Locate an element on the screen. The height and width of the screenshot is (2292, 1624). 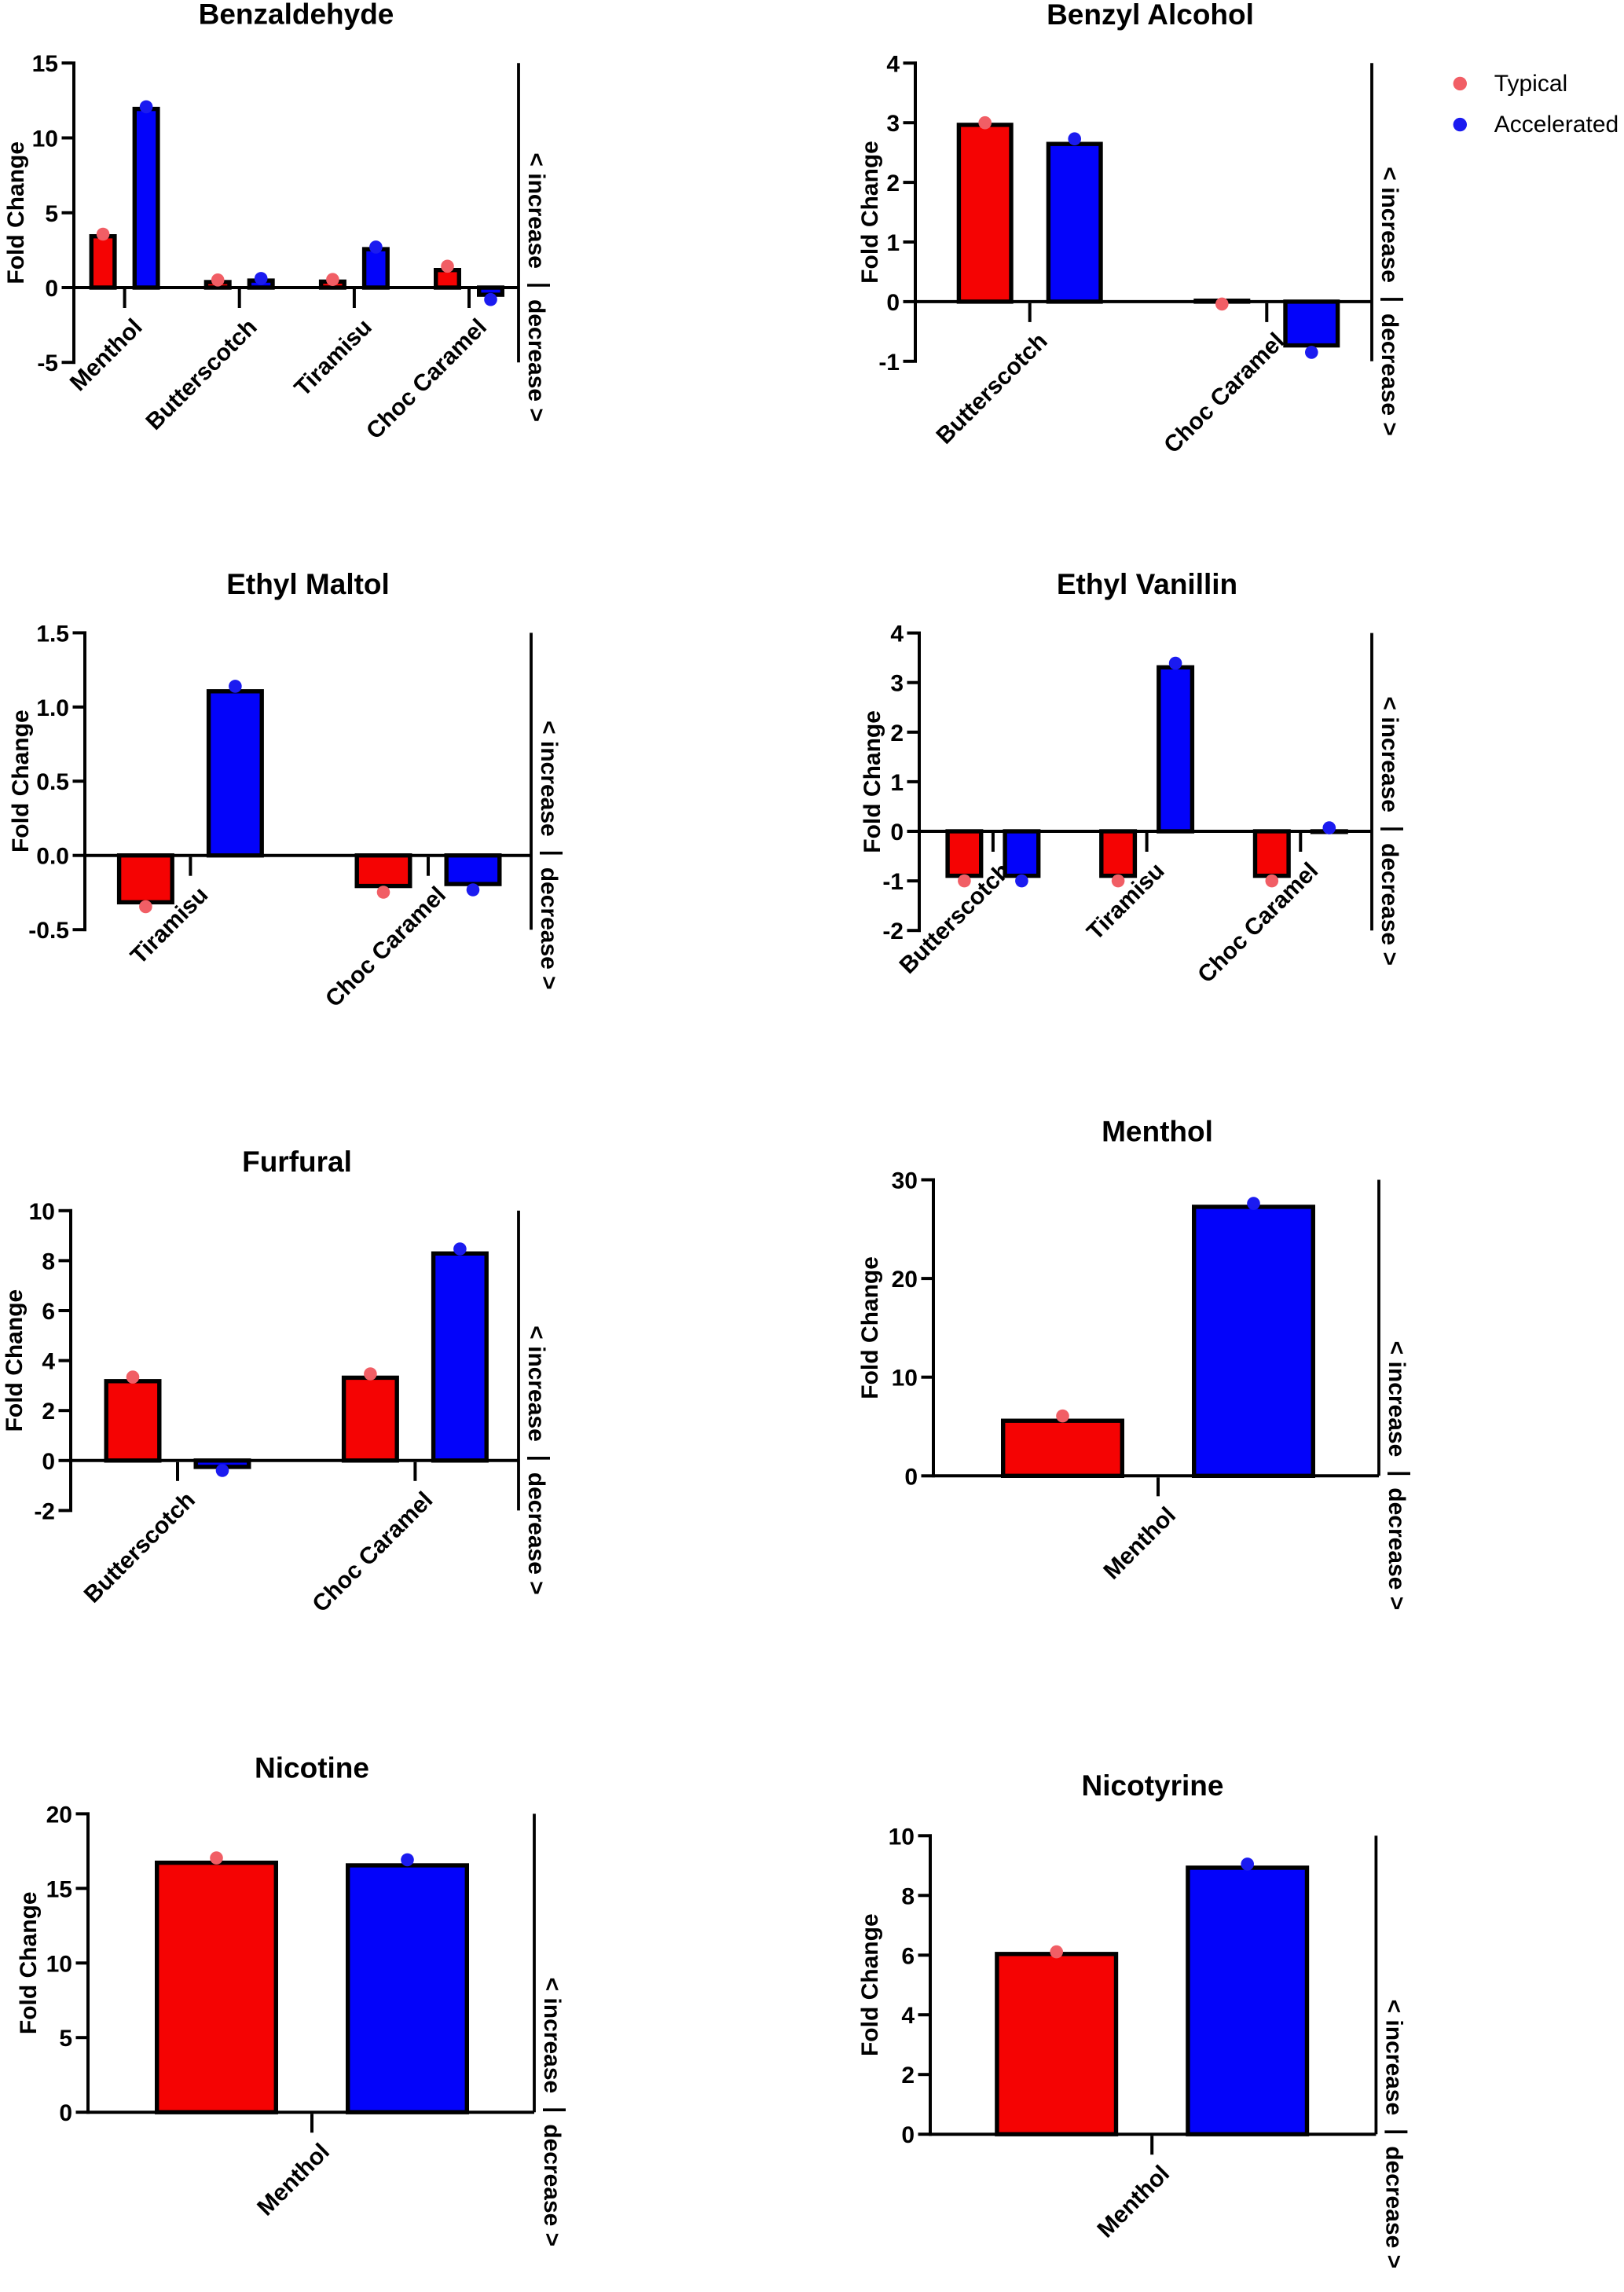
svg-text: 0.5 is located at coordinates (52, 782).